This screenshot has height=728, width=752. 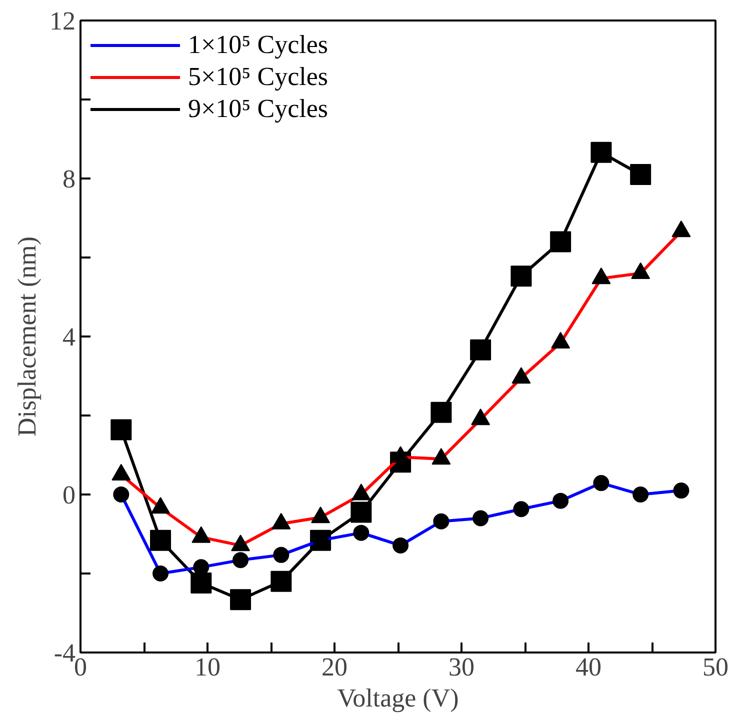 What do you see at coordinates (589, 667) in the screenshot?
I see `x-tick-label: 40` at bounding box center [589, 667].